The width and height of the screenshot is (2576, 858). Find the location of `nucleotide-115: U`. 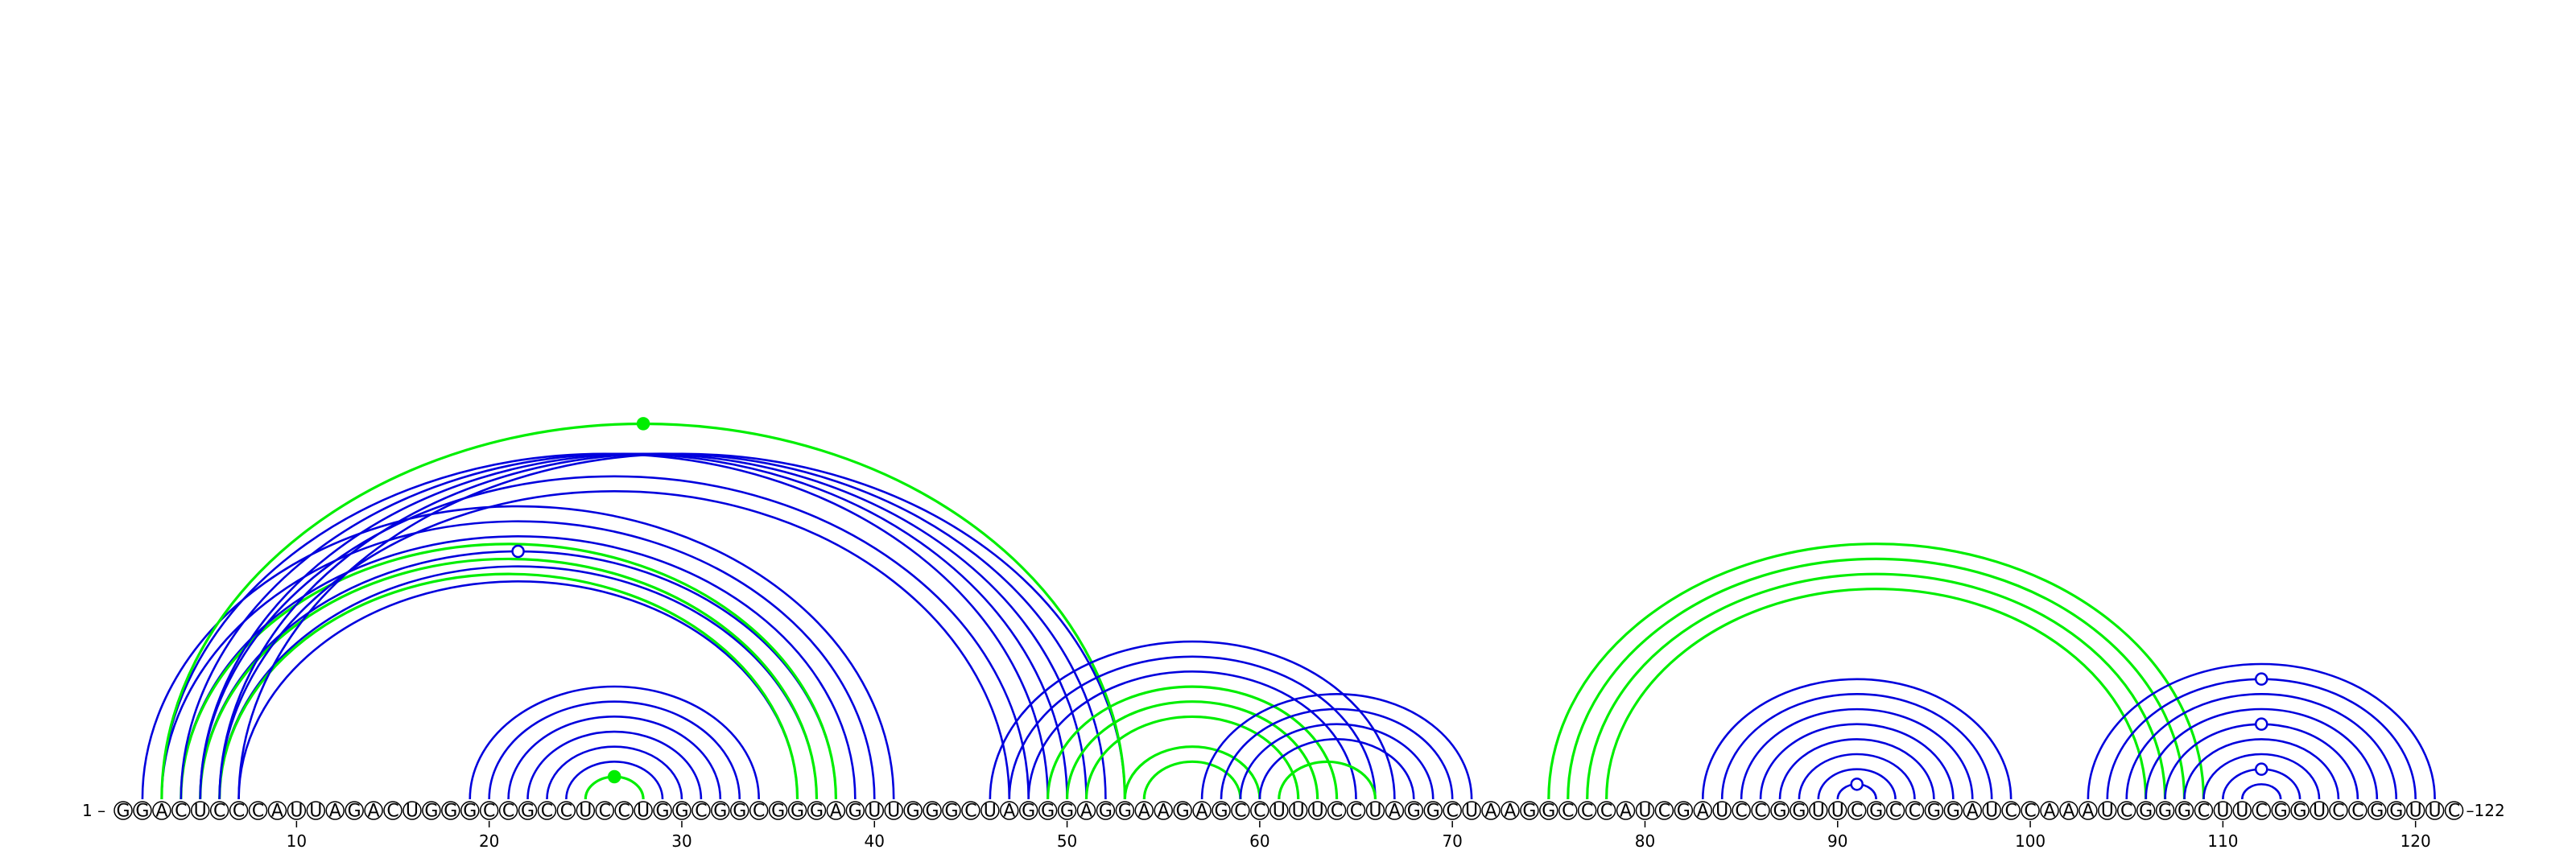

nucleotide-115: U is located at coordinates (2319, 812).